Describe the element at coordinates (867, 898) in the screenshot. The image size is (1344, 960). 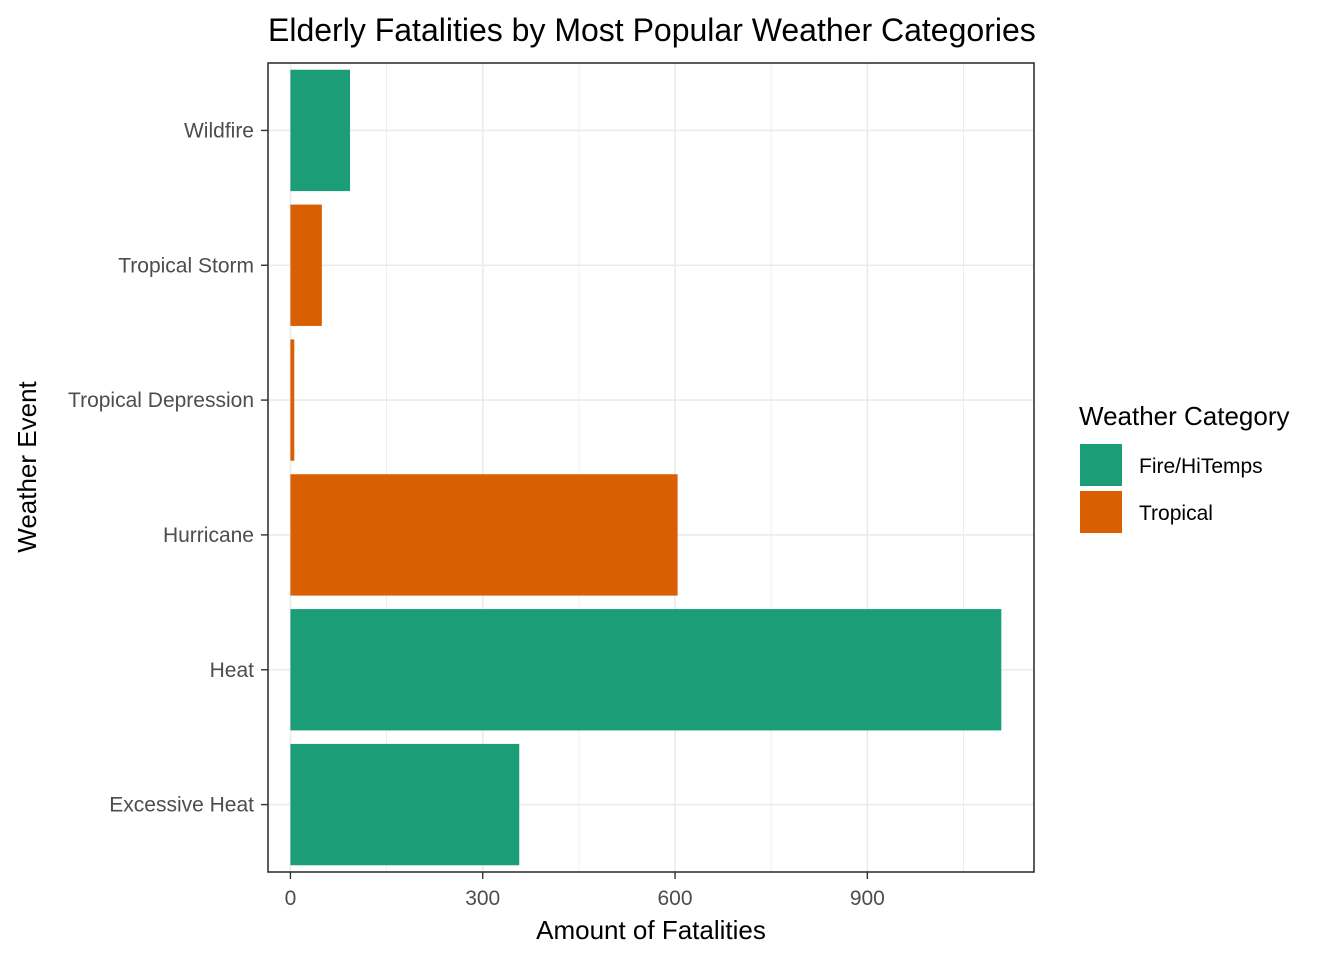
I see `x-tick-label: 900` at that location.